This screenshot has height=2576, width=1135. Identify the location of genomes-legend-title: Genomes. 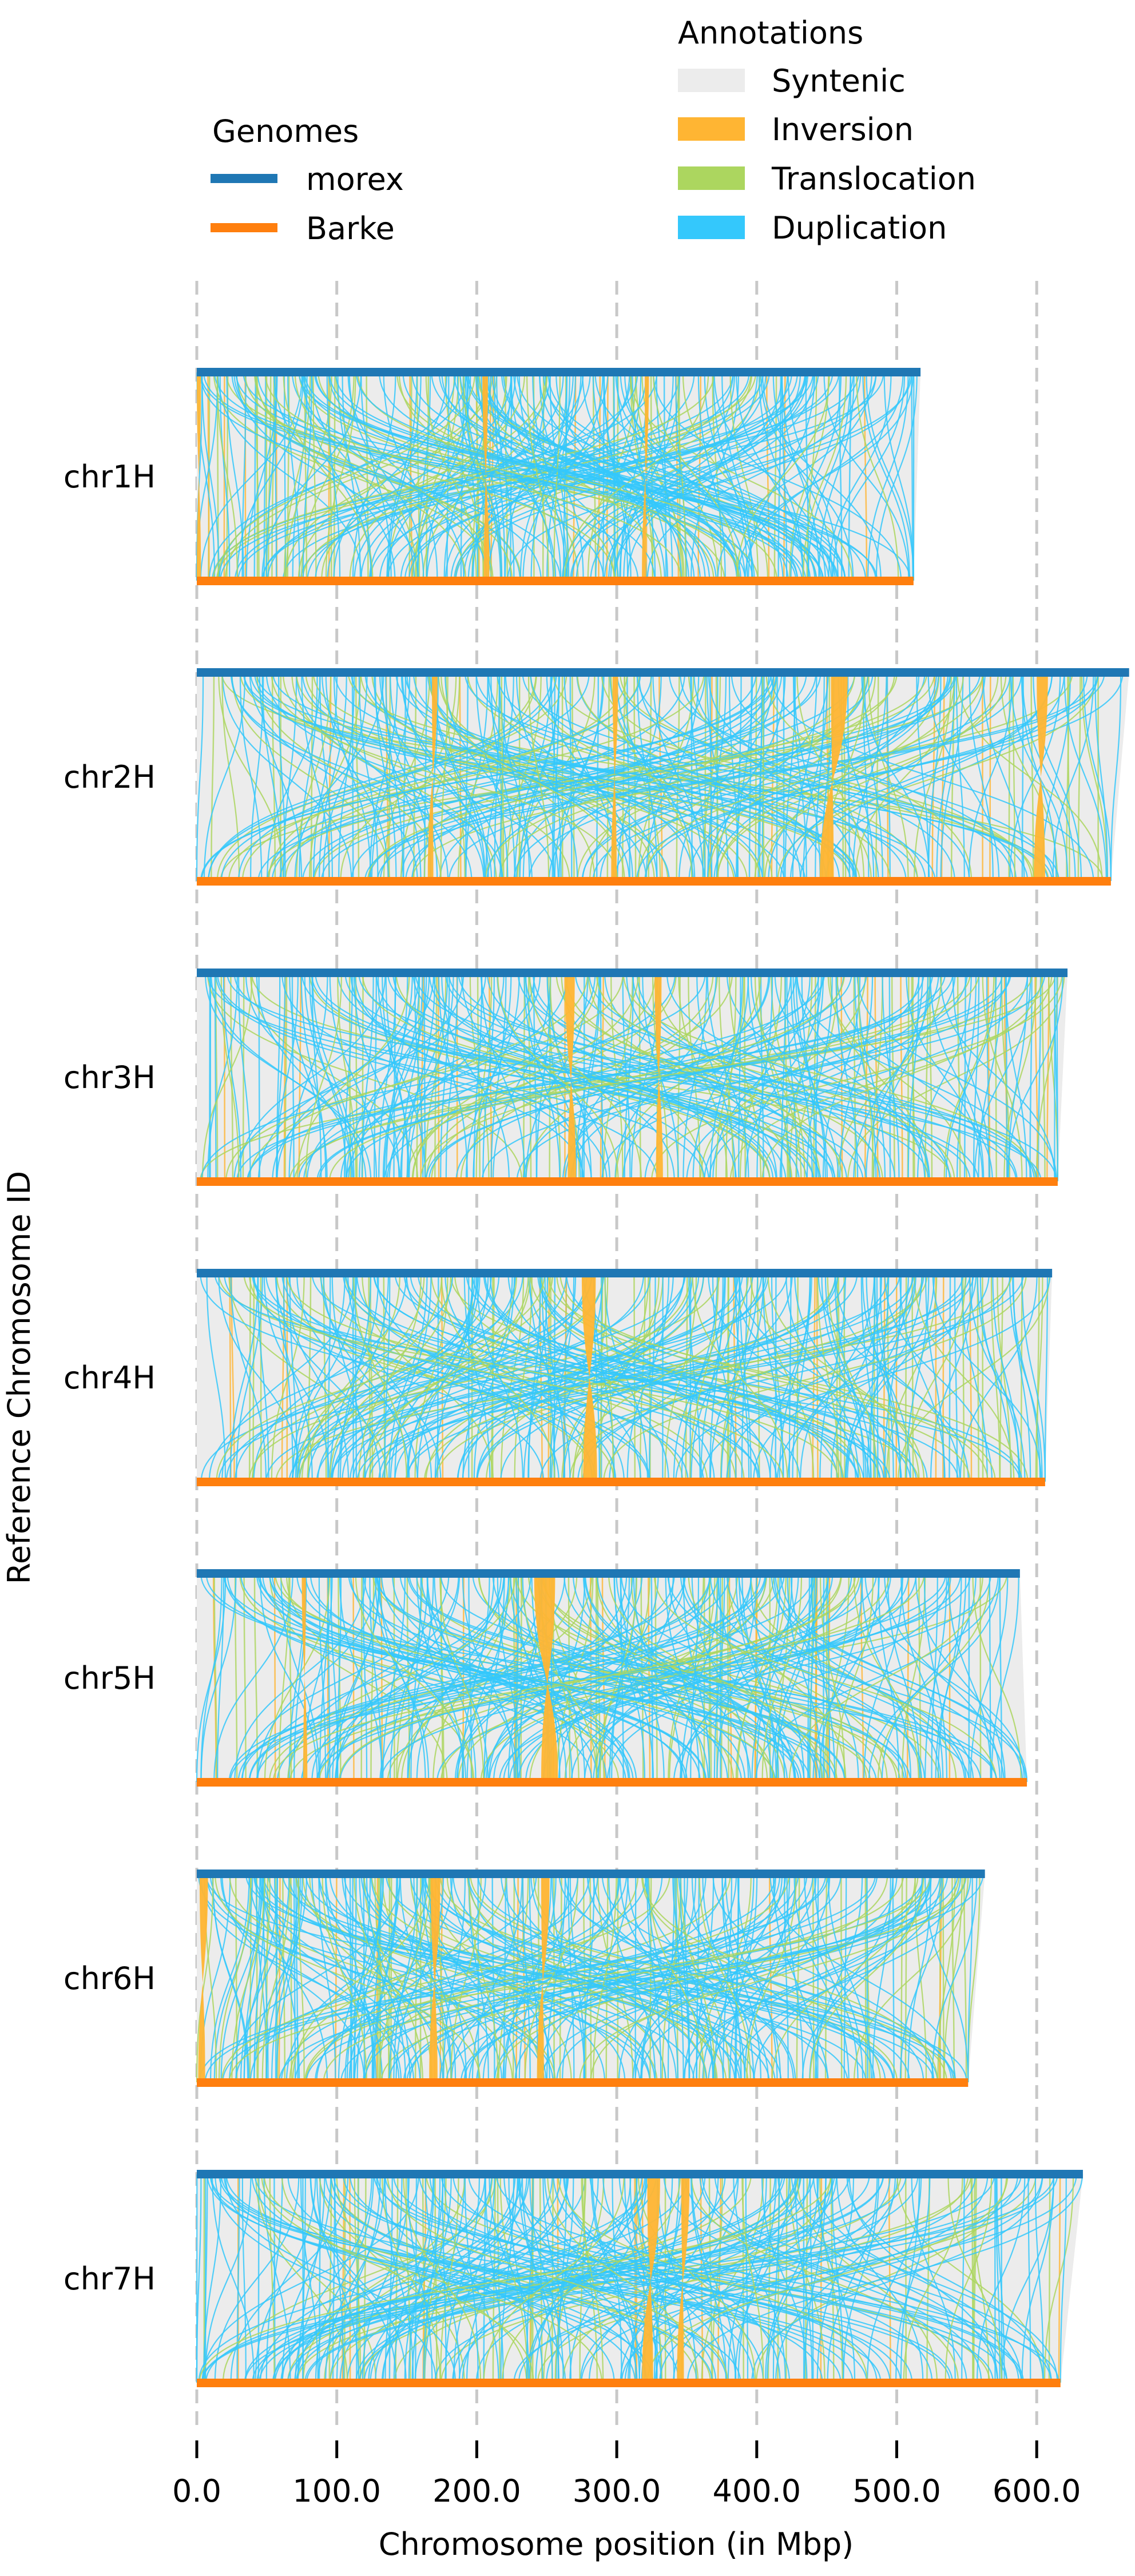
(285, 131).